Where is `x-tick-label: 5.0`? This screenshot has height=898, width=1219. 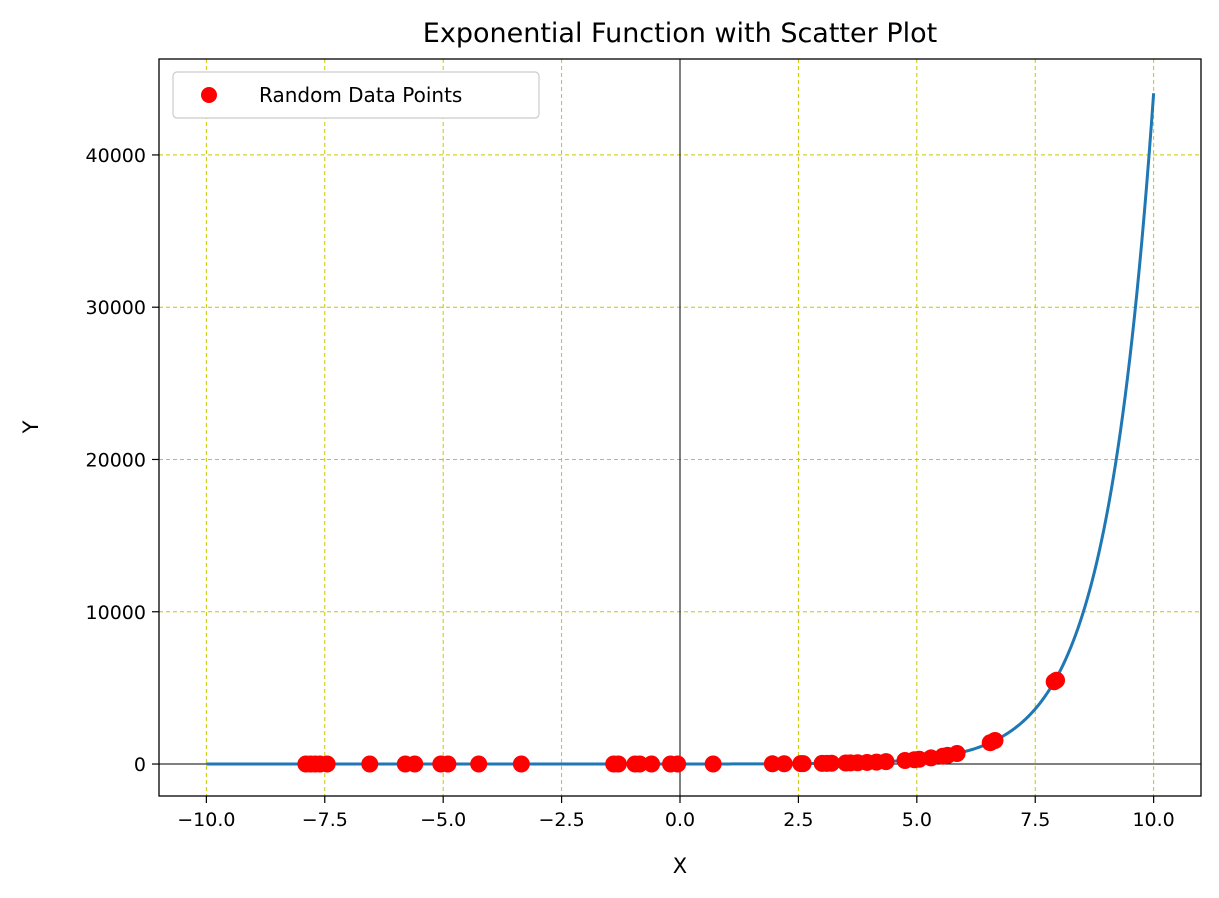 x-tick-label: 5.0 is located at coordinates (917, 820).